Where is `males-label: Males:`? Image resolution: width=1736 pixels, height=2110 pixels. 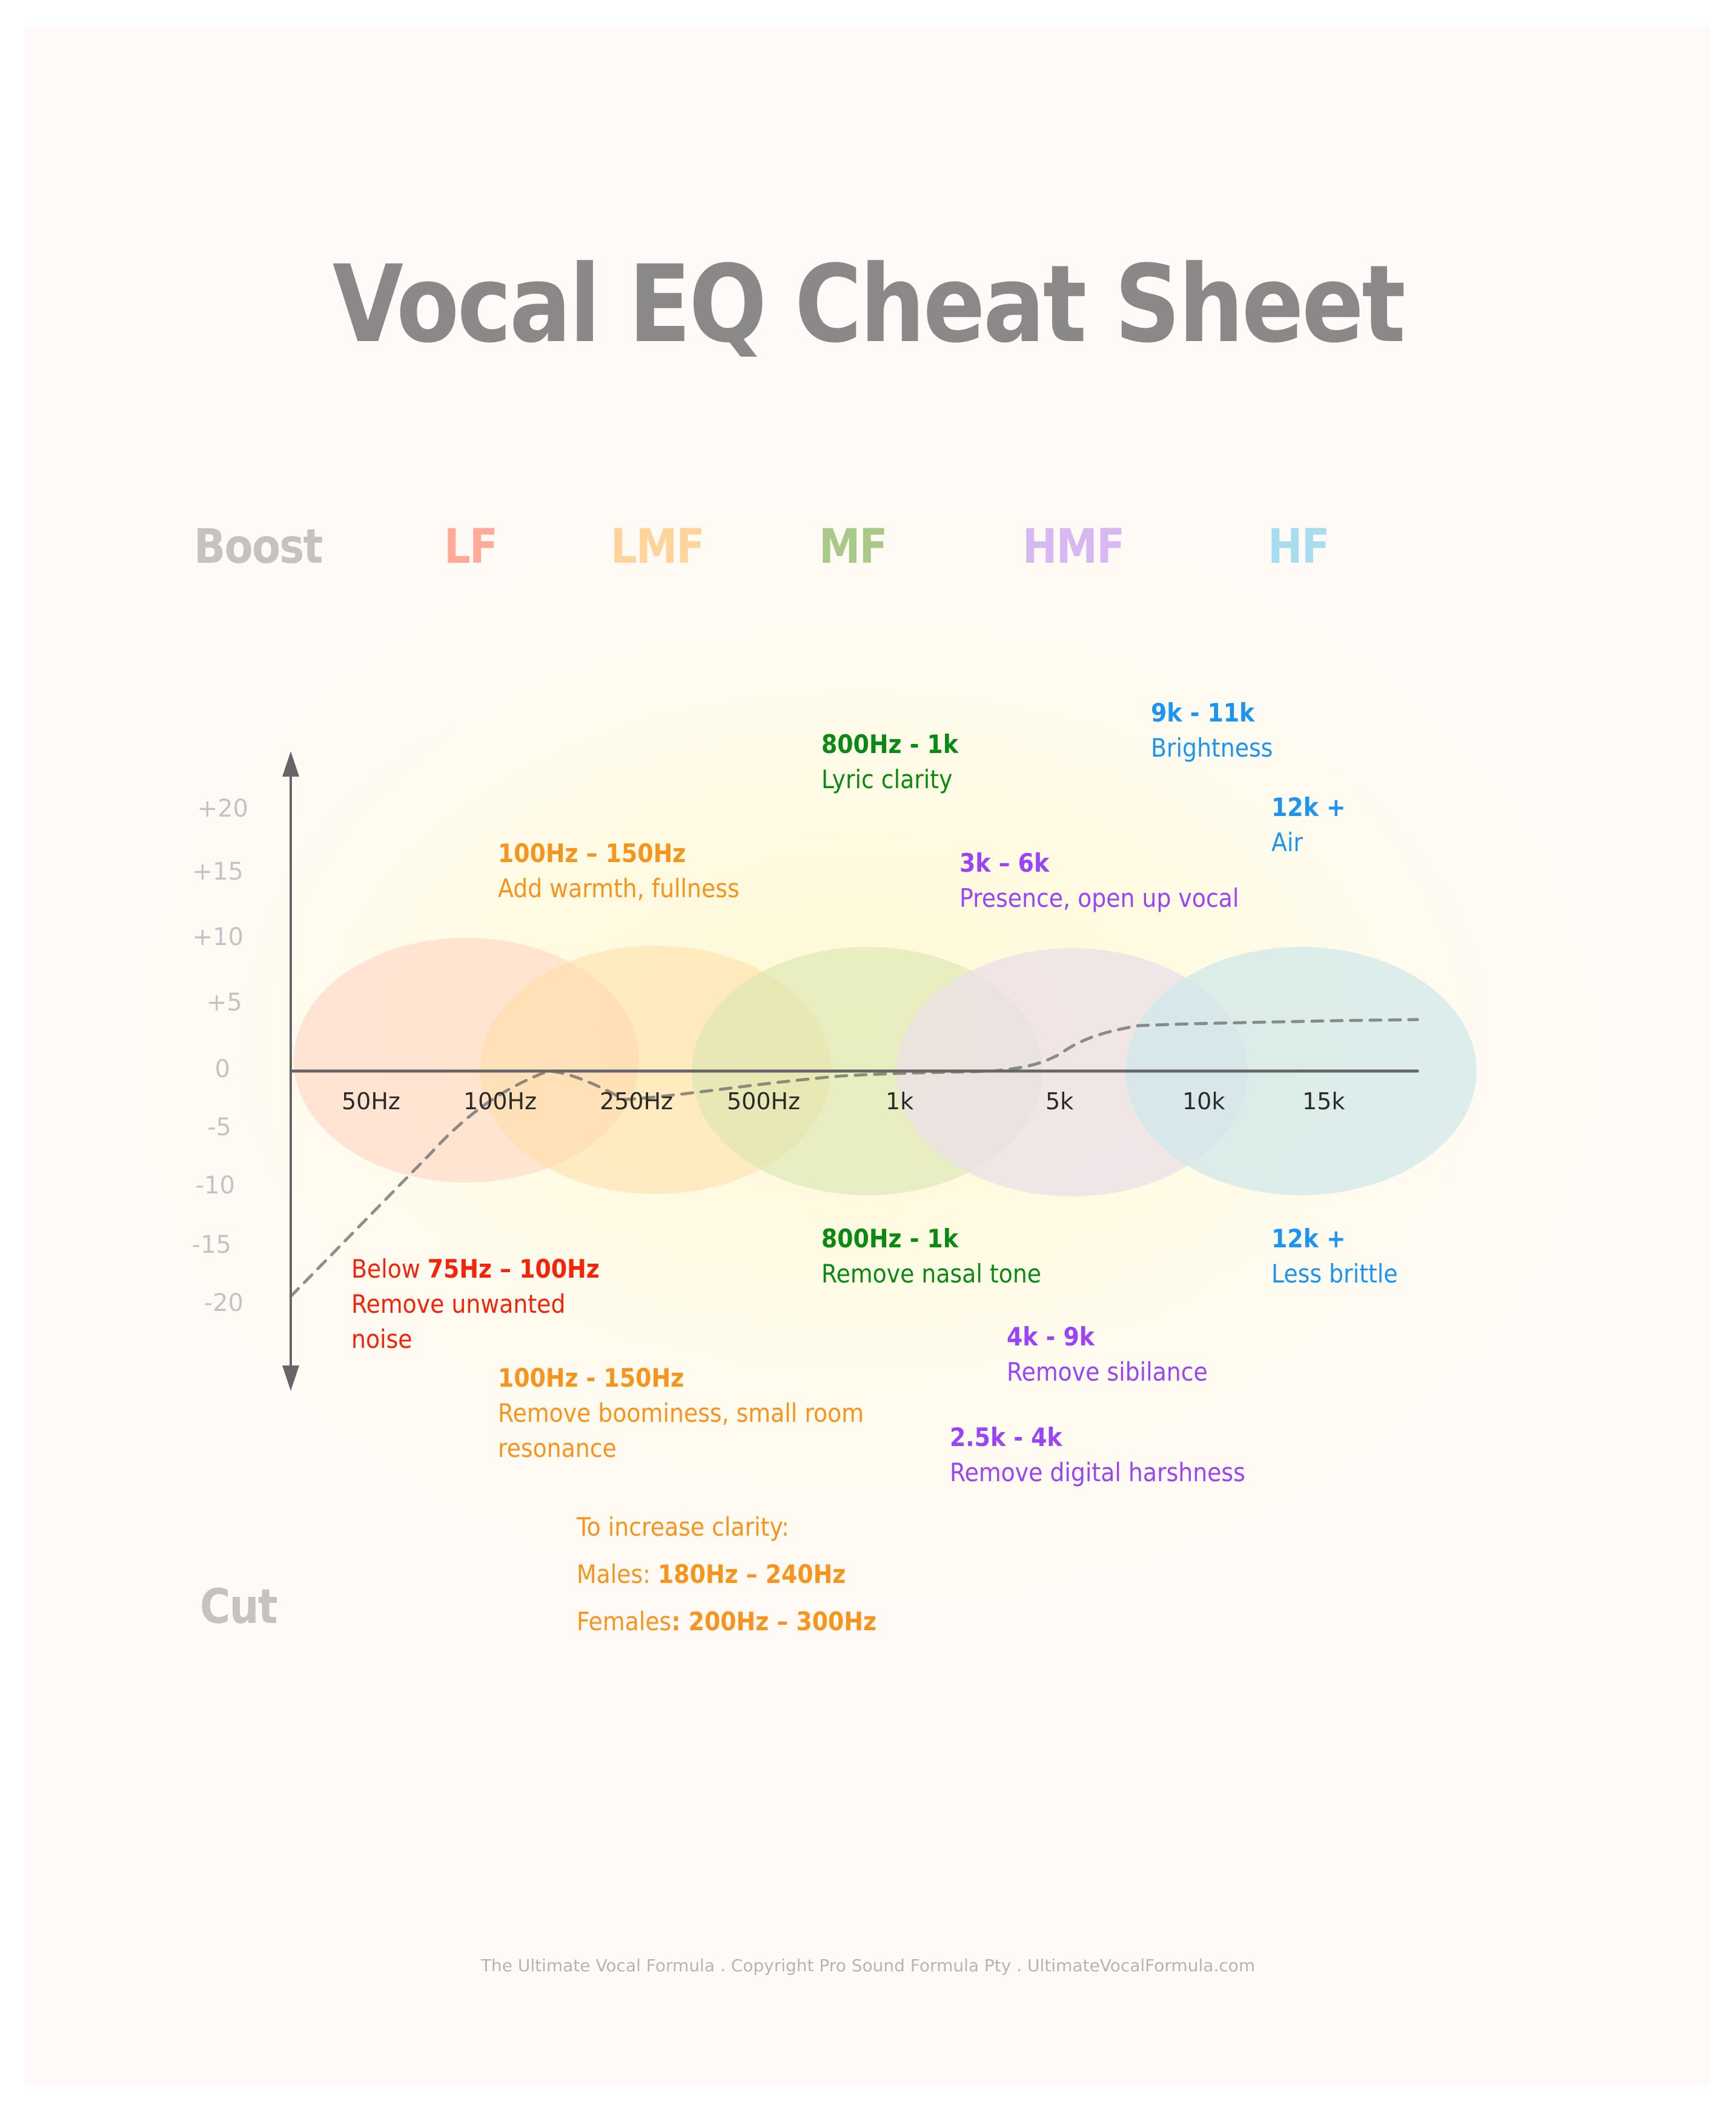
males-label: Males: is located at coordinates (617, 1574).